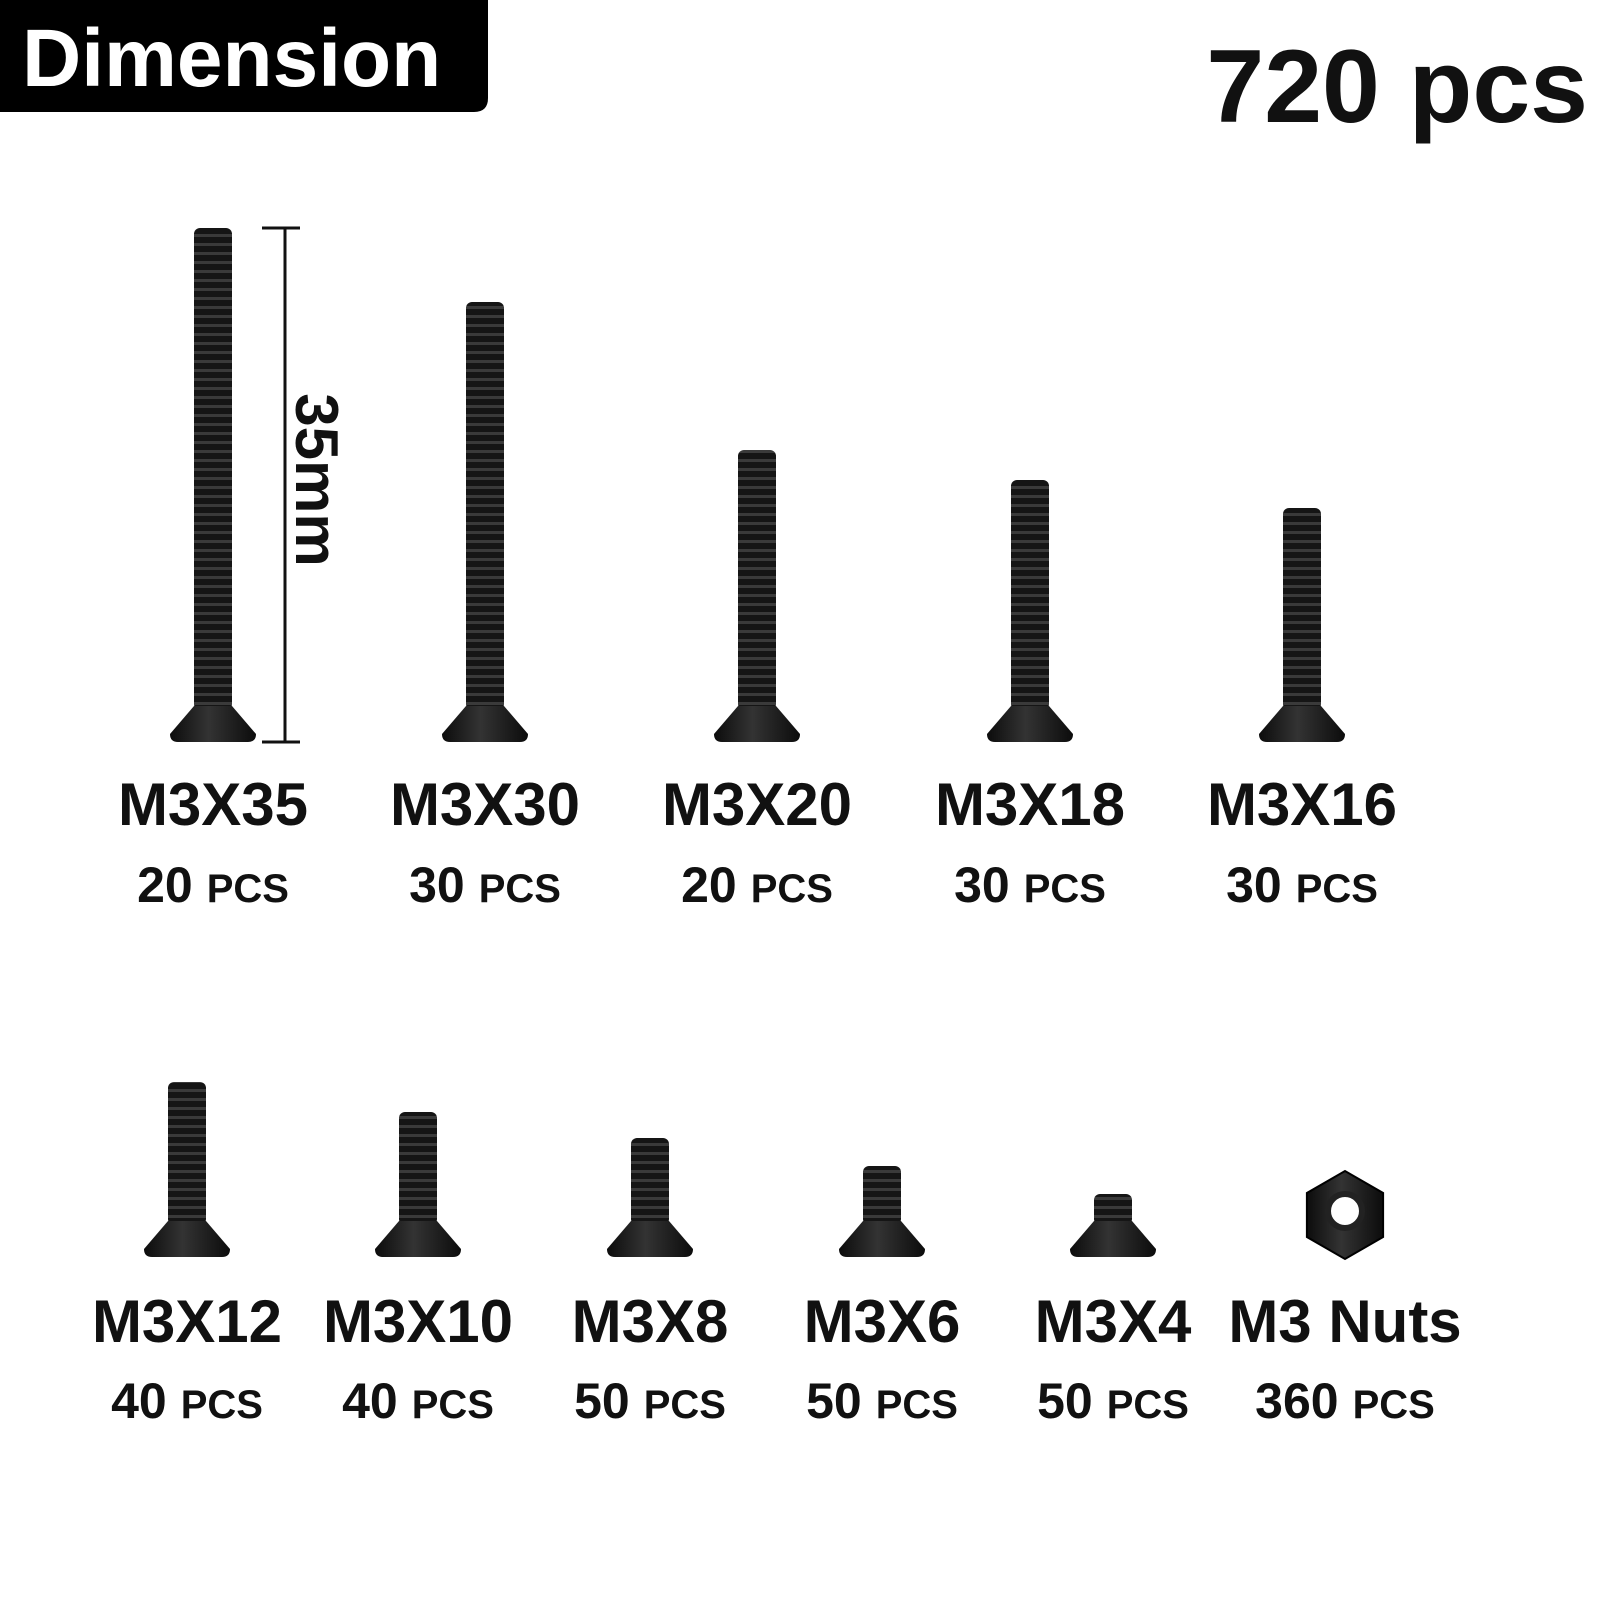 This screenshot has height=1605, width=1600. I want to click on item-name: M3X12, so click(187, 1321).